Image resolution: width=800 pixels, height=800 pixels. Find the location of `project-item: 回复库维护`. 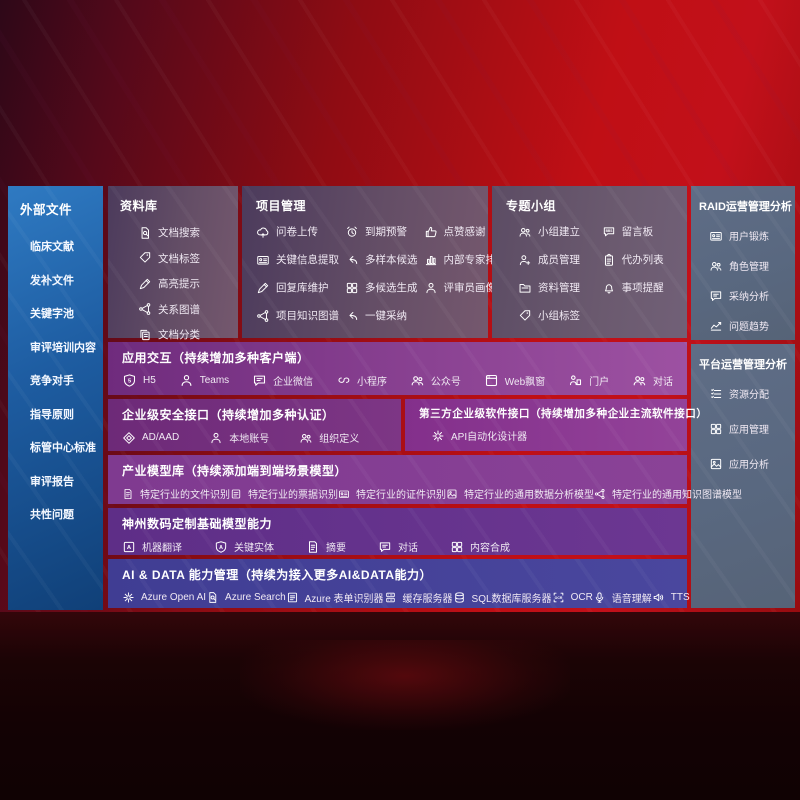

project-item: 回复库维护 is located at coordinates (297, 287).